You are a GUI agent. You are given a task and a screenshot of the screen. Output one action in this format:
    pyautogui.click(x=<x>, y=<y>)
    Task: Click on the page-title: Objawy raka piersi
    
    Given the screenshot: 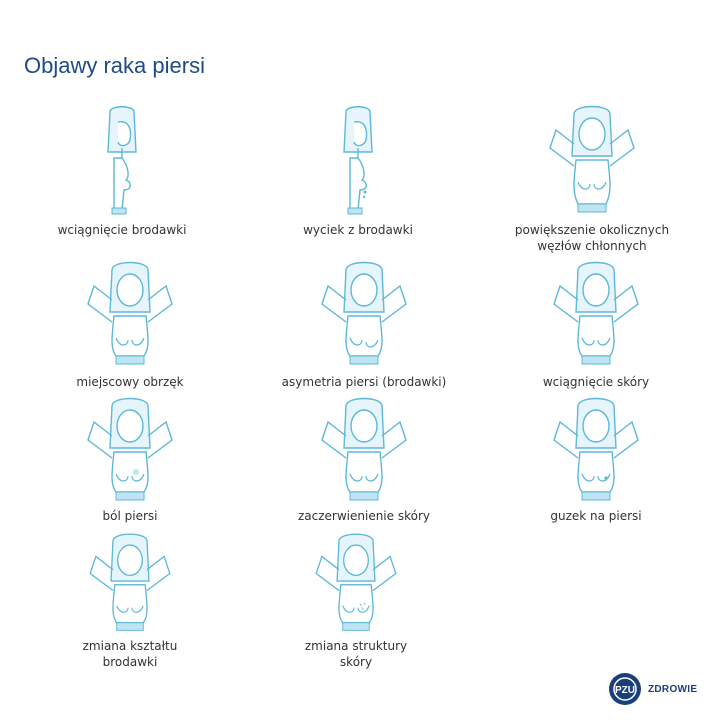 What is the action you would take?
    pyautogui.click(x=114, y=65)
    